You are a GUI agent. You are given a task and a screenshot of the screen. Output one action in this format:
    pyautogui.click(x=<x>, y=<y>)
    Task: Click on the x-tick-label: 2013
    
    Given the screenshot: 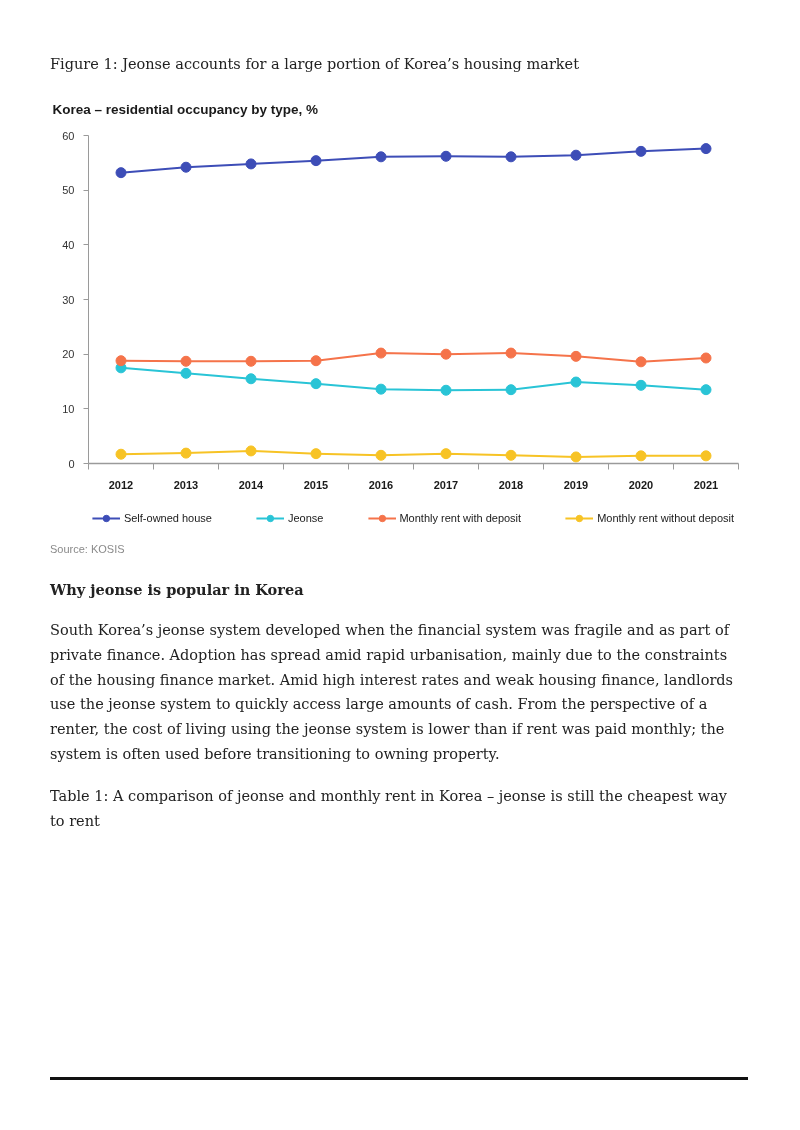 What is the action you would take?
    pyautogui.click(x=186, y=484)
    